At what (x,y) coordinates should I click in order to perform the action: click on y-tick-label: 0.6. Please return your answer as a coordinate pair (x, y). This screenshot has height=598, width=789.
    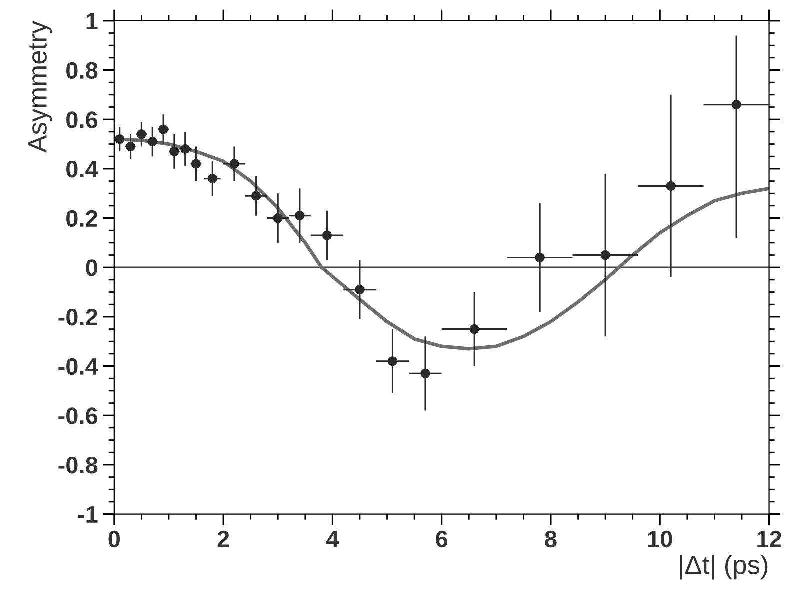
    Looking at the image, I should click on (82, 120).